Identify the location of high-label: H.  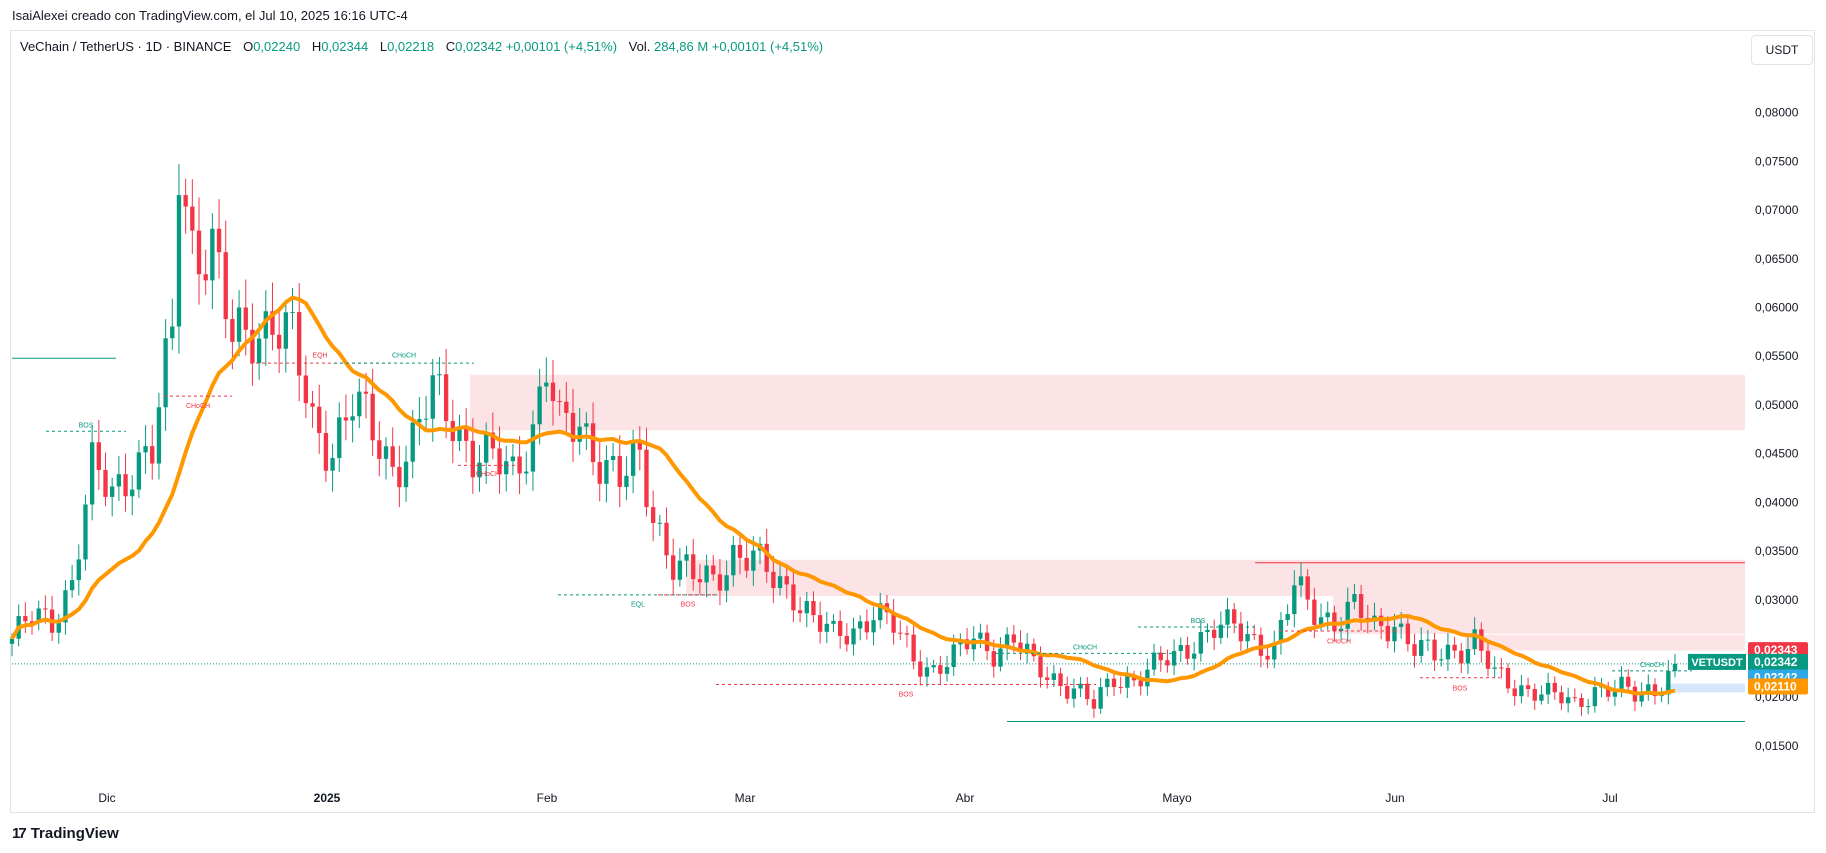
(316, 46).